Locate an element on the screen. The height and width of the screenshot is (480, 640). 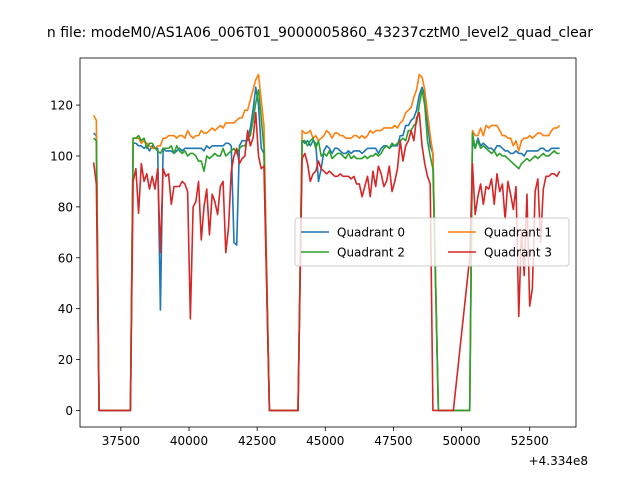
legend-label: Quadrant 1 is located at coordinates (518, 233).